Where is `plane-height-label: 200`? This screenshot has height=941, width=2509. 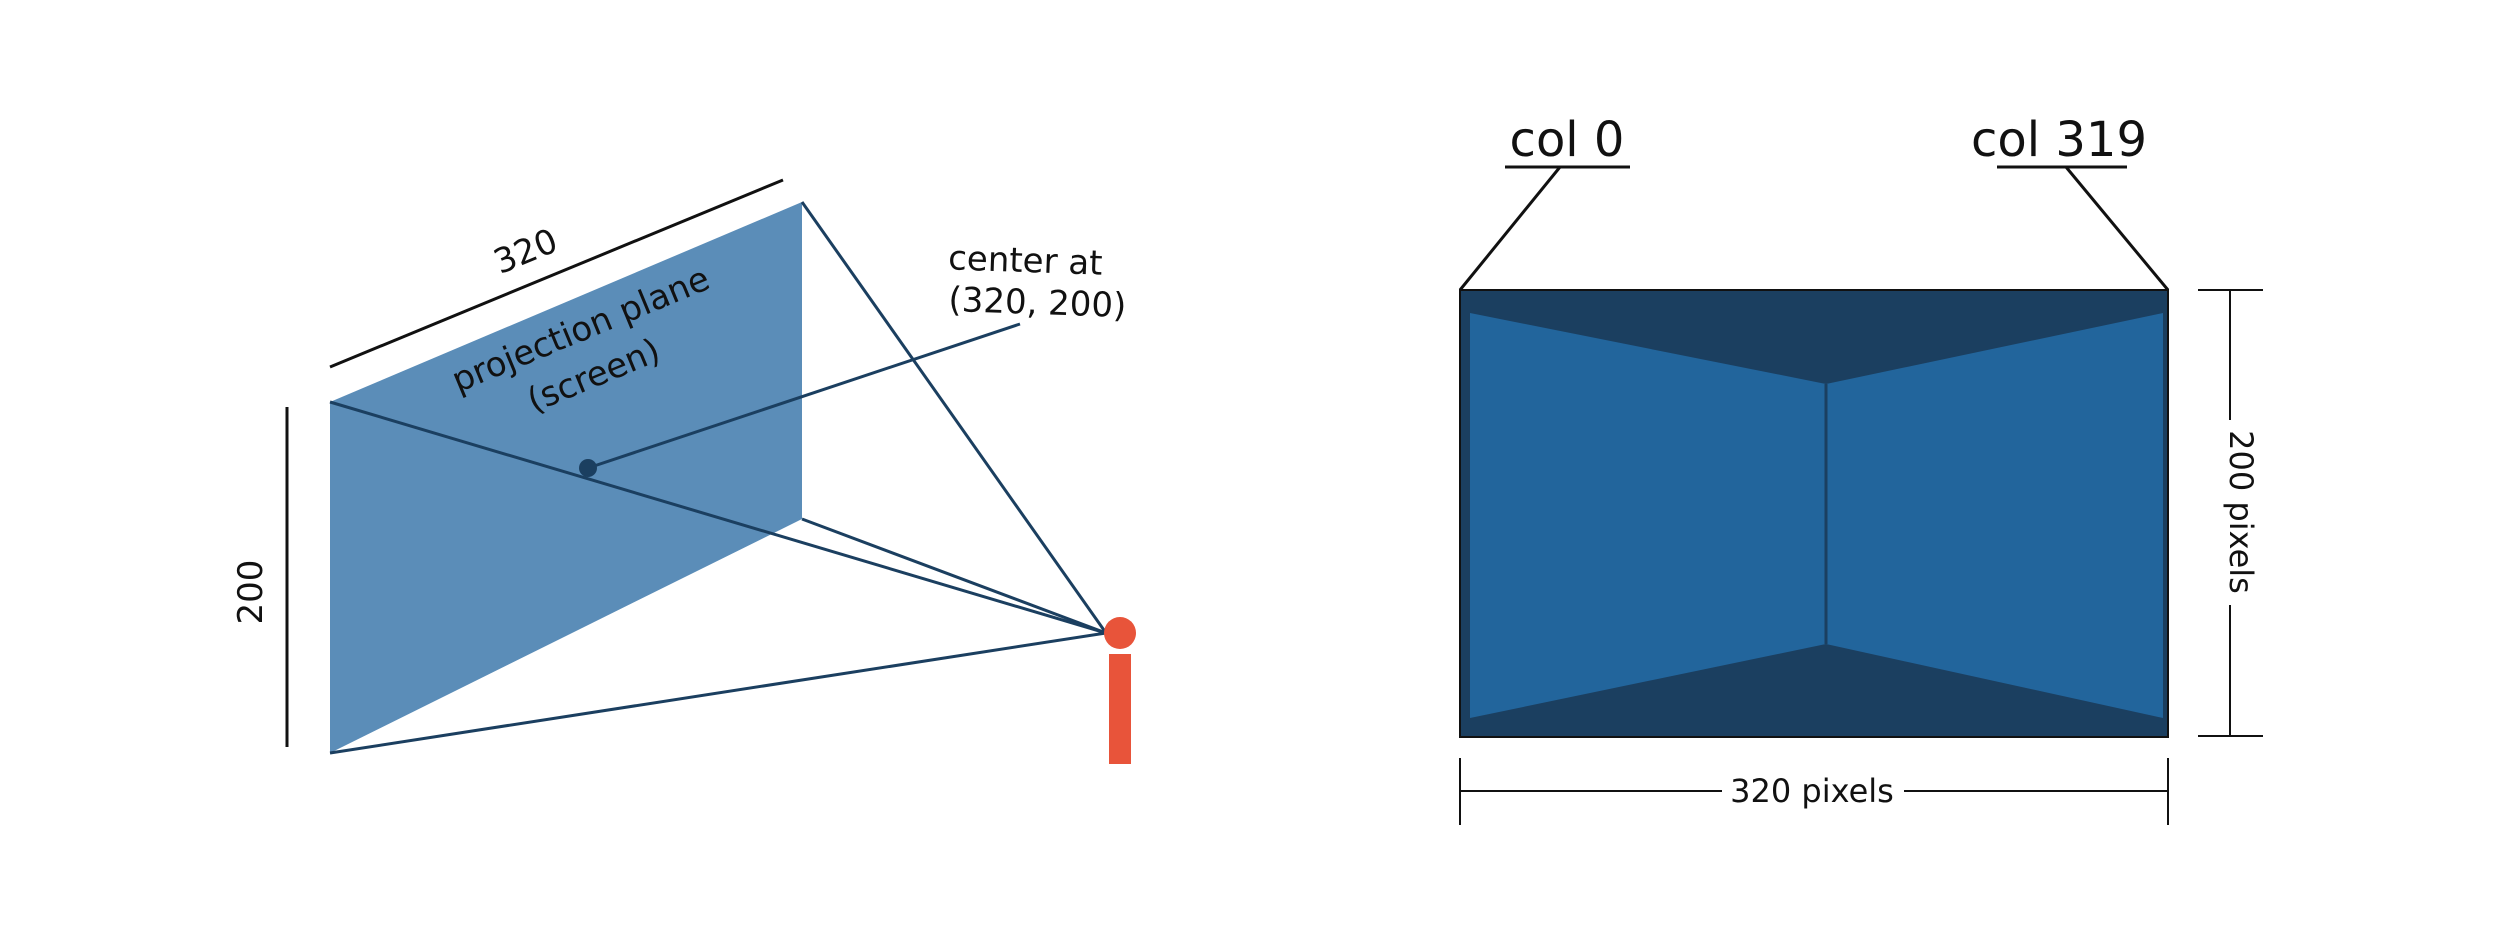
plane-height-label: 200 is located at coordinates (251, 592).